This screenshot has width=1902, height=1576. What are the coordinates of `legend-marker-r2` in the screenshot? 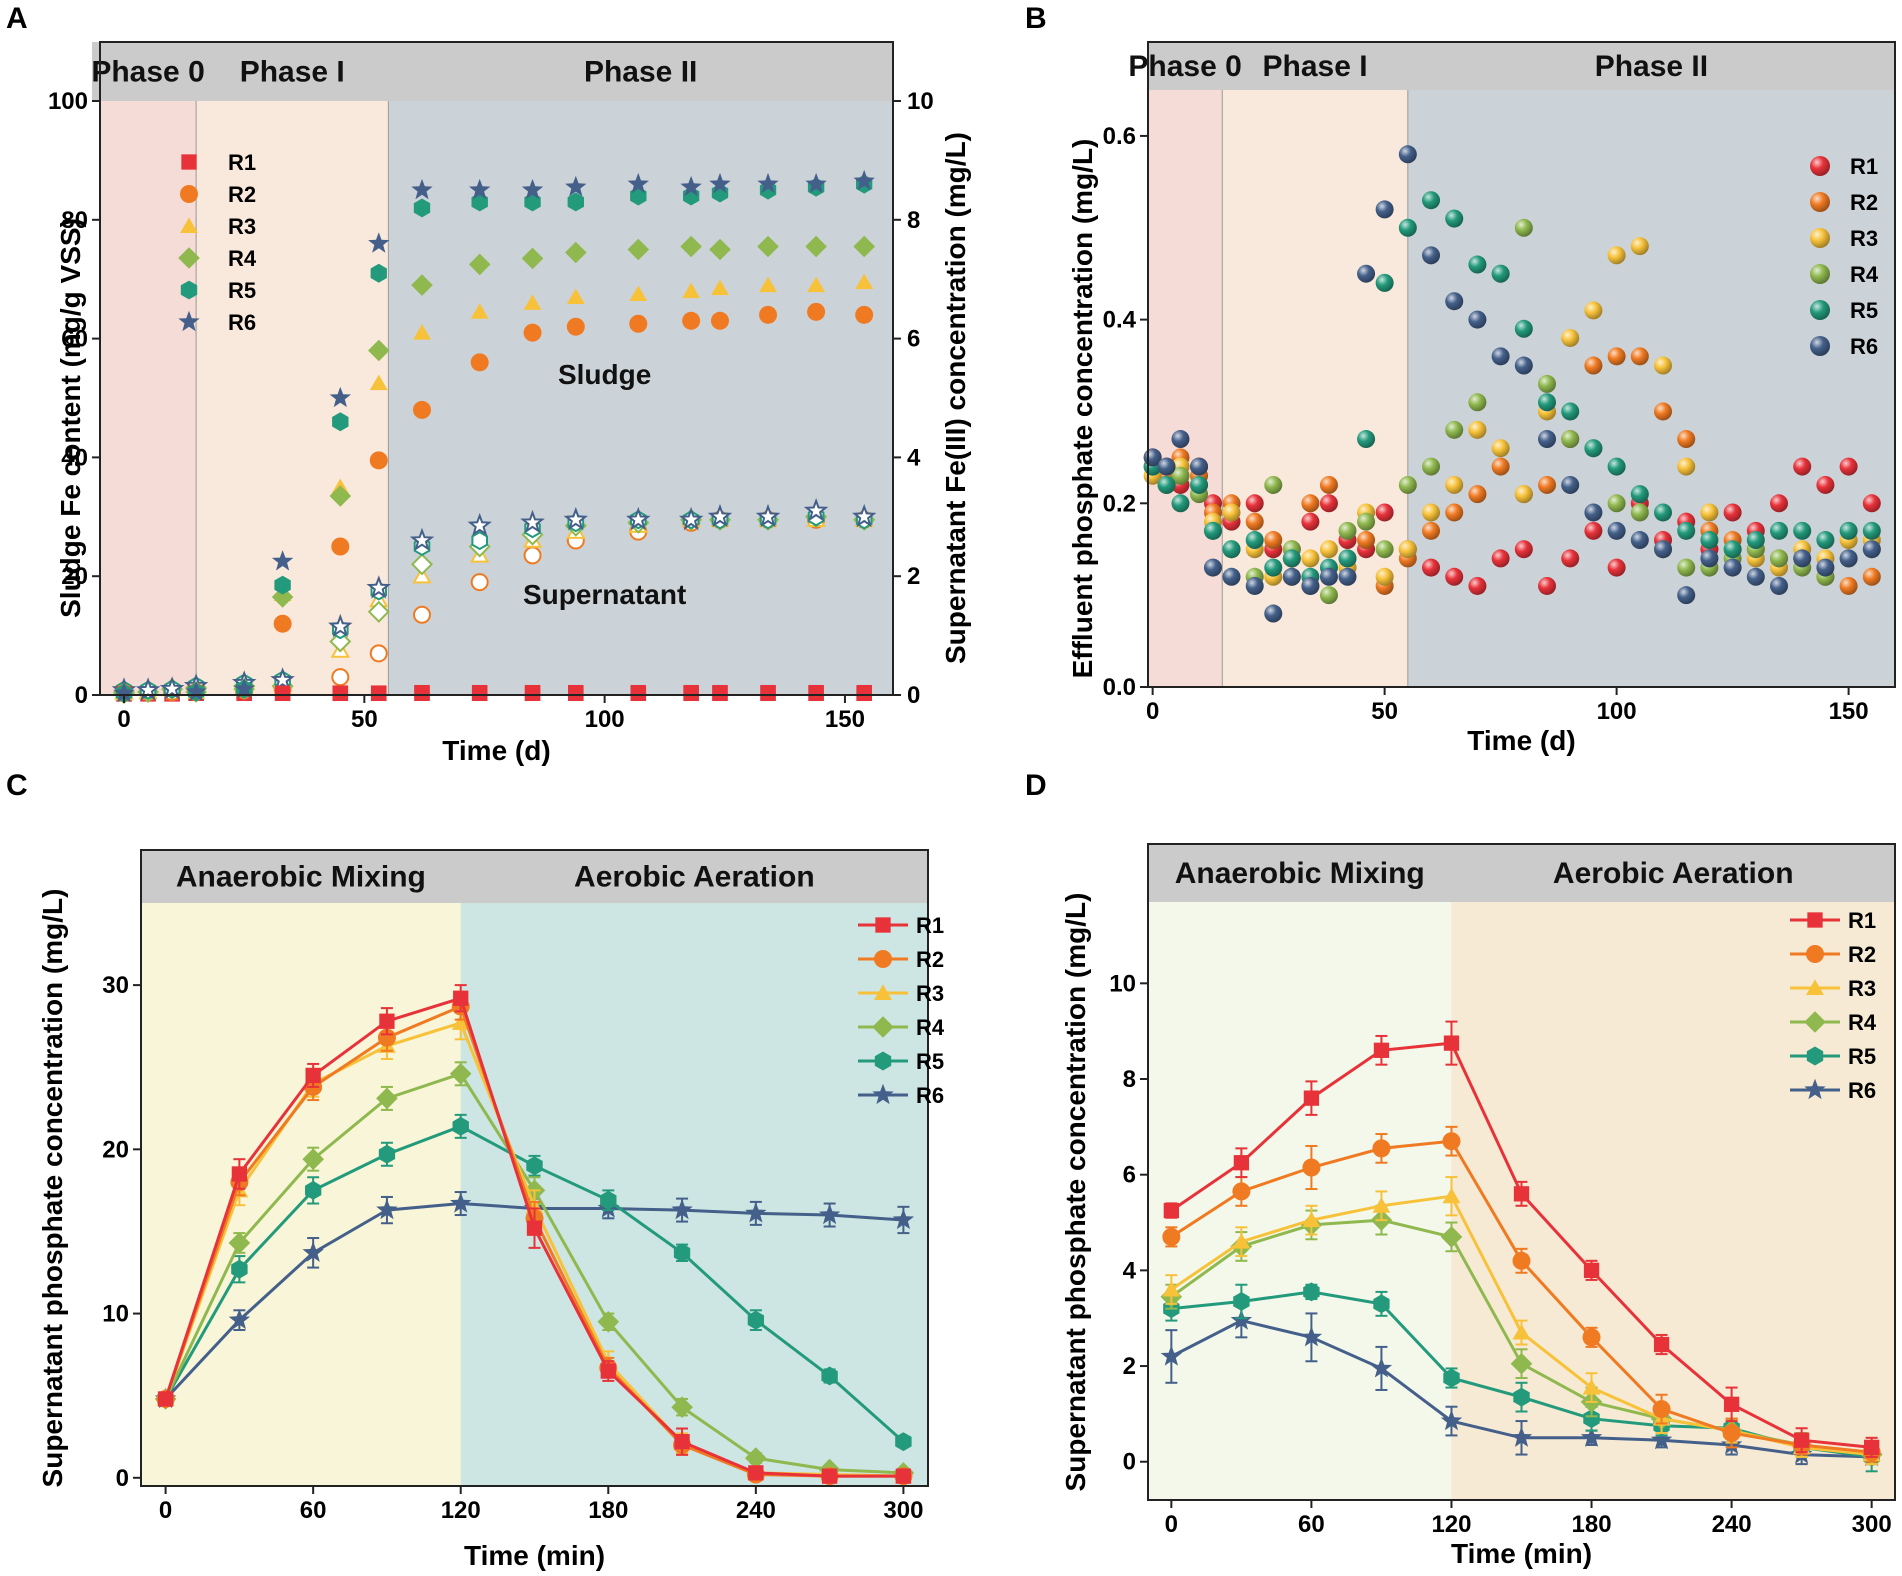 It's located at (1815, 954).